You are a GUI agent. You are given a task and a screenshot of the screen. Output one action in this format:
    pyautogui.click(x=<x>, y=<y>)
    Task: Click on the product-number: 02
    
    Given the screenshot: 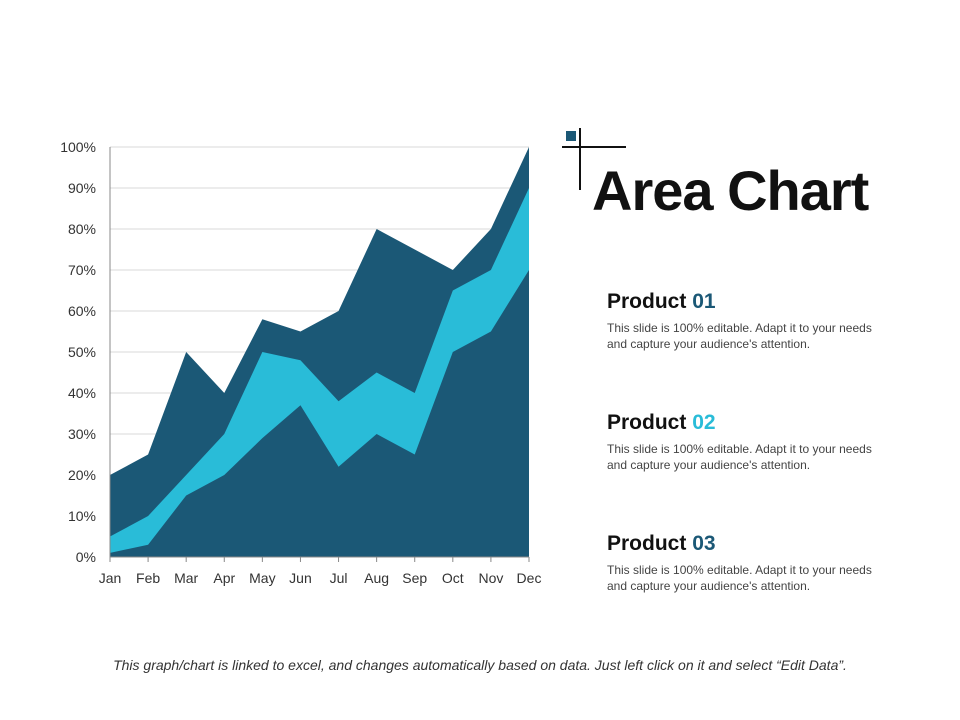 What is the action you would take?
    pyautogui.click(x=704, y=422)
    